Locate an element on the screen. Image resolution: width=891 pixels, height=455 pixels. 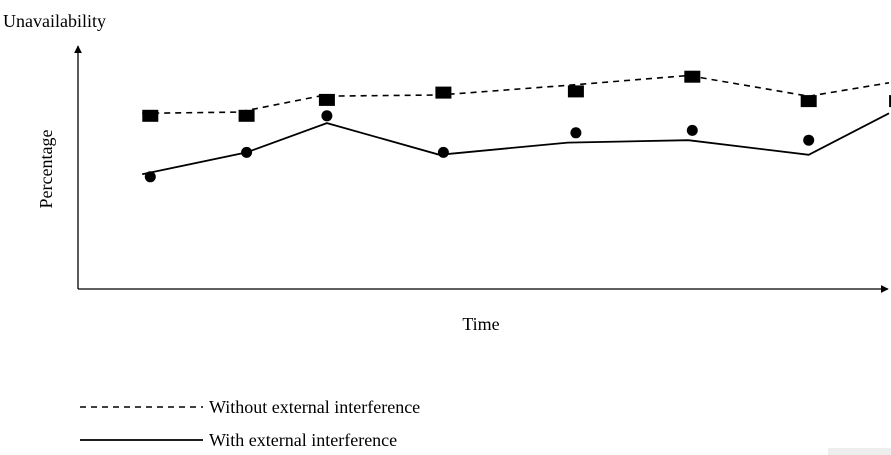
legend-label-without: Without external interference is located at coordinates (314, 407).